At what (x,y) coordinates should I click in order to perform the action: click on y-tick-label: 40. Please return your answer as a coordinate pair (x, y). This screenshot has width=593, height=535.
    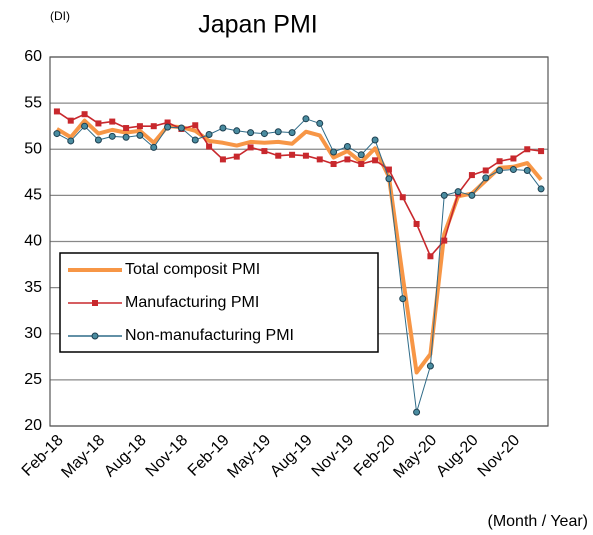
    Looking at the image, I should click on (33, 241).